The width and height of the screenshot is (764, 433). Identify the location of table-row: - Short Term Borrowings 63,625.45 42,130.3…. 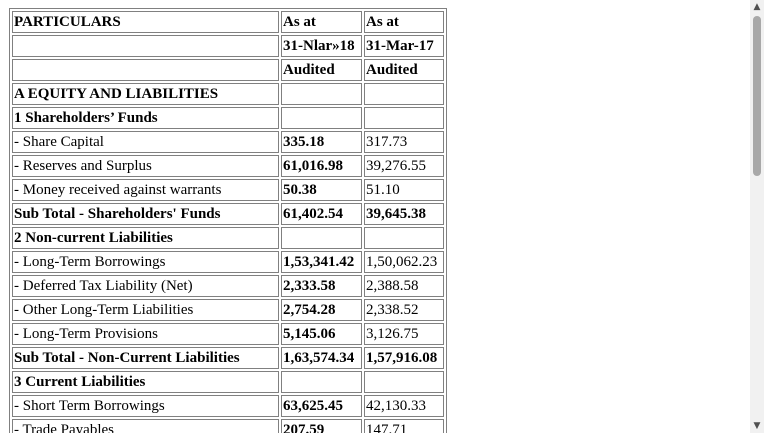
(228, 406).